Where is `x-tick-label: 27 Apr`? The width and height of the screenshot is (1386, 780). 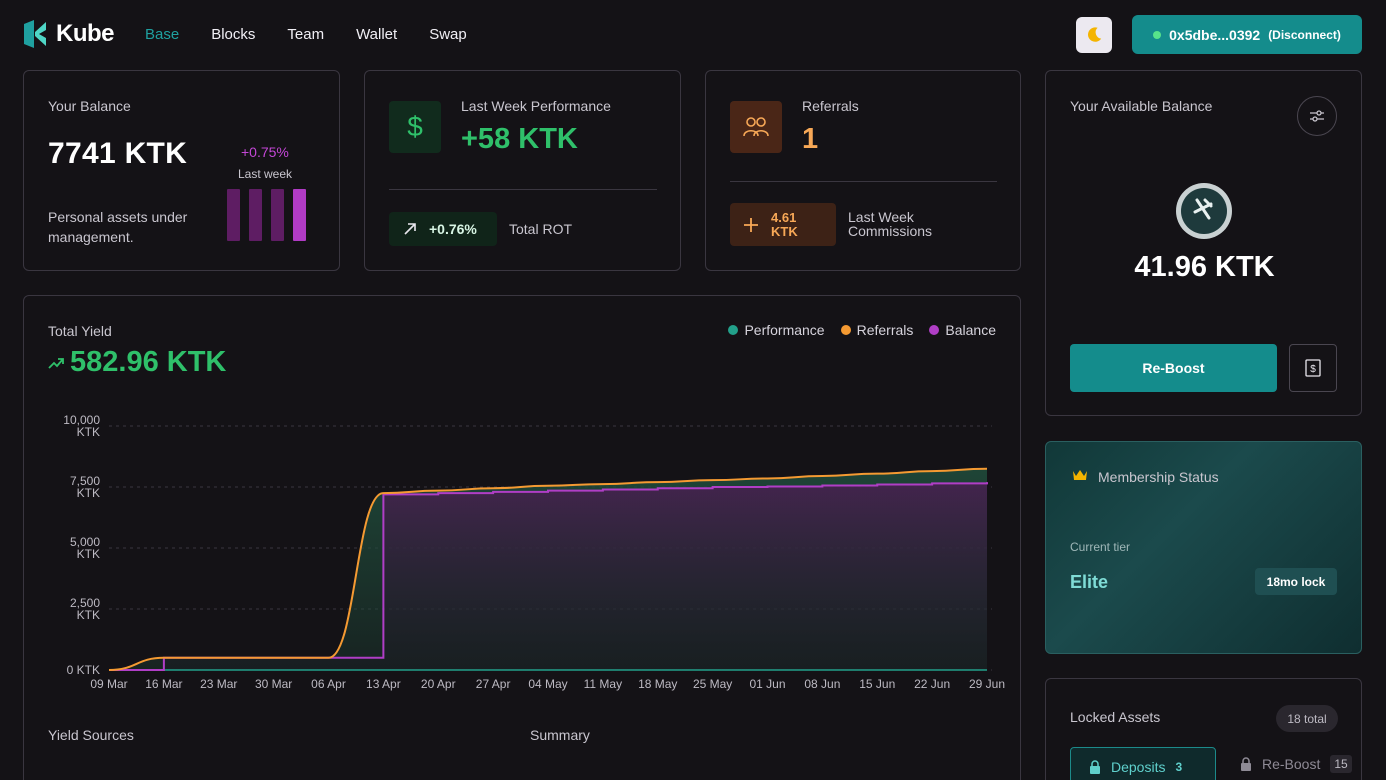 x-tick-label: 27 Apr is located at coordinates (493, 684).